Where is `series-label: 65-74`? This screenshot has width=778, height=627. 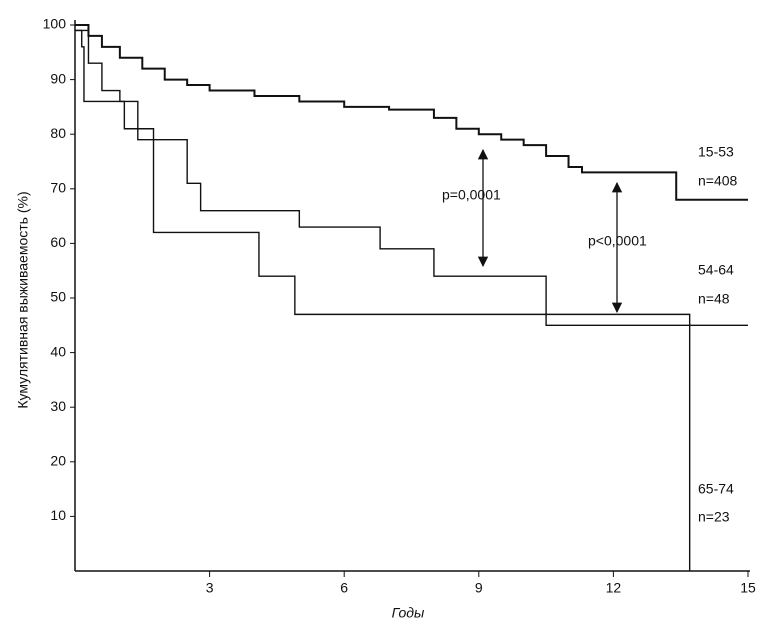 series-label: 65-74 is located at coordinates (716, 489).